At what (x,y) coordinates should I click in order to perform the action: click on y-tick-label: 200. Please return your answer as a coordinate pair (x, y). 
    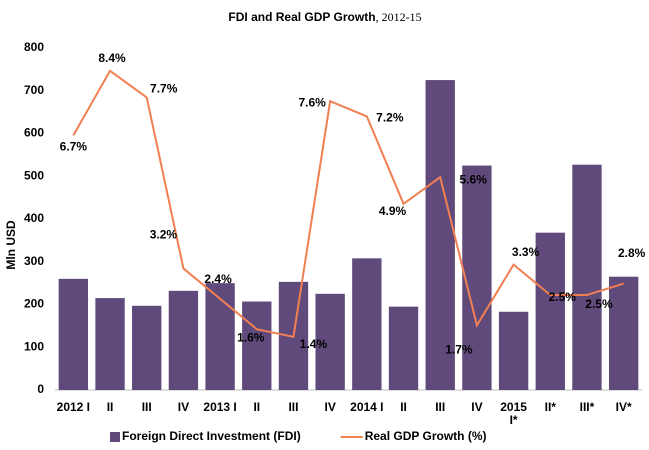
    Looking at the image, I should click on (34, 304).